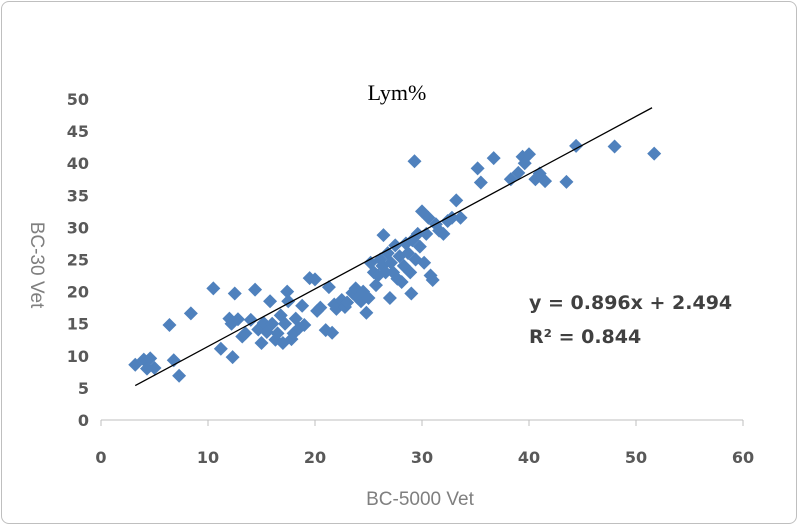 Image resolution: width=800 pixels, height=527 pixels. What do you see at coordinates (743, 457) in the screenshot?
I see `x-tick-label: 60` at bounding box center [743, 457].